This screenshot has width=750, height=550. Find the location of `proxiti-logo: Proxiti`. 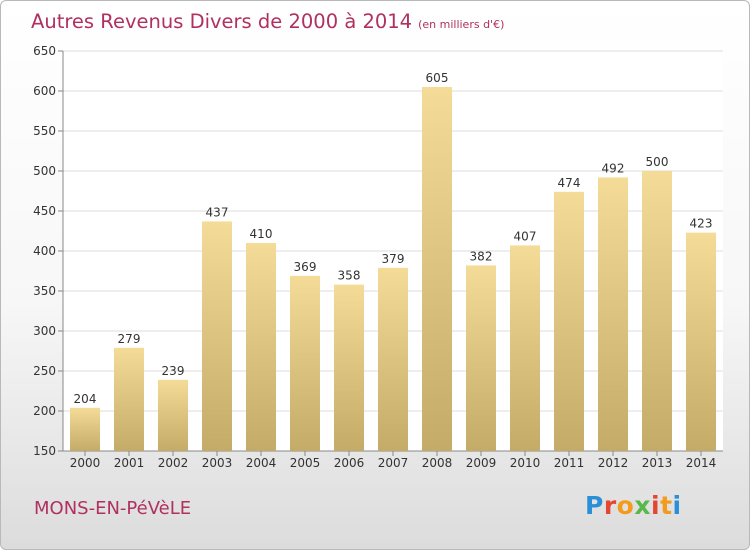

proxiti-logo: Proxiti is located at coordinates (633, 505).